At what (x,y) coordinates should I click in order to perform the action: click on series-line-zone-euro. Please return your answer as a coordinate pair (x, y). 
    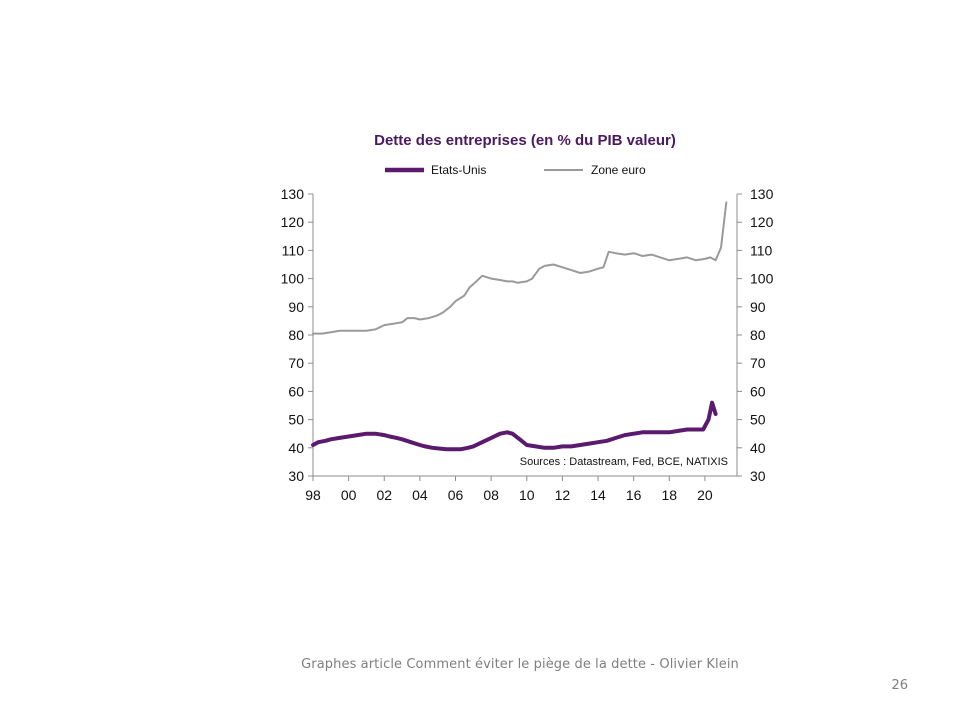
    Looking at the image, I should click on (520, 268).